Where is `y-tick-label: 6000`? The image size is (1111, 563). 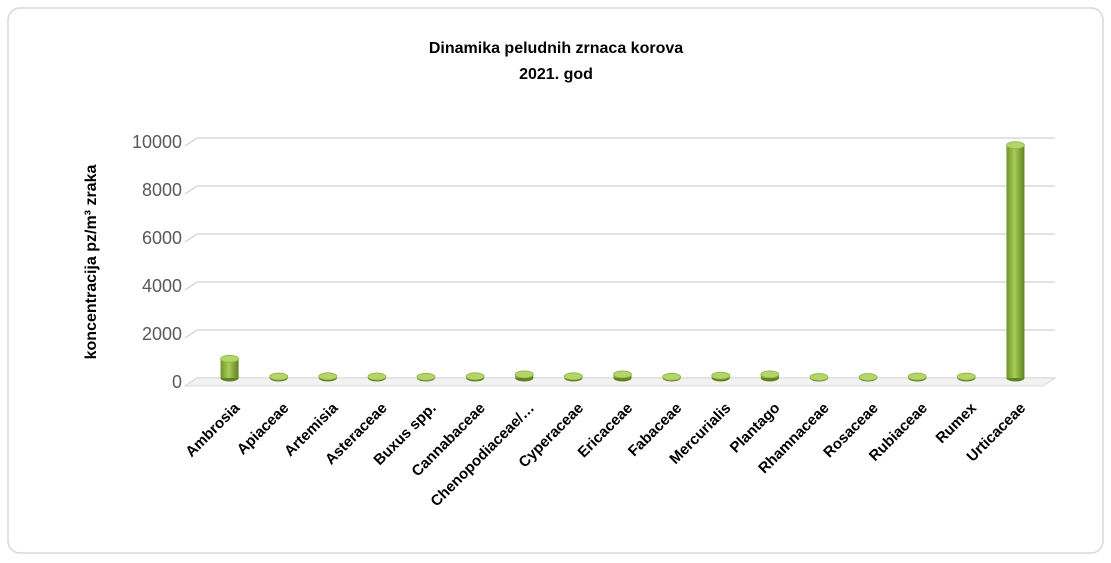 y-tick-label: 6000 is located at coordinates (162, 238).